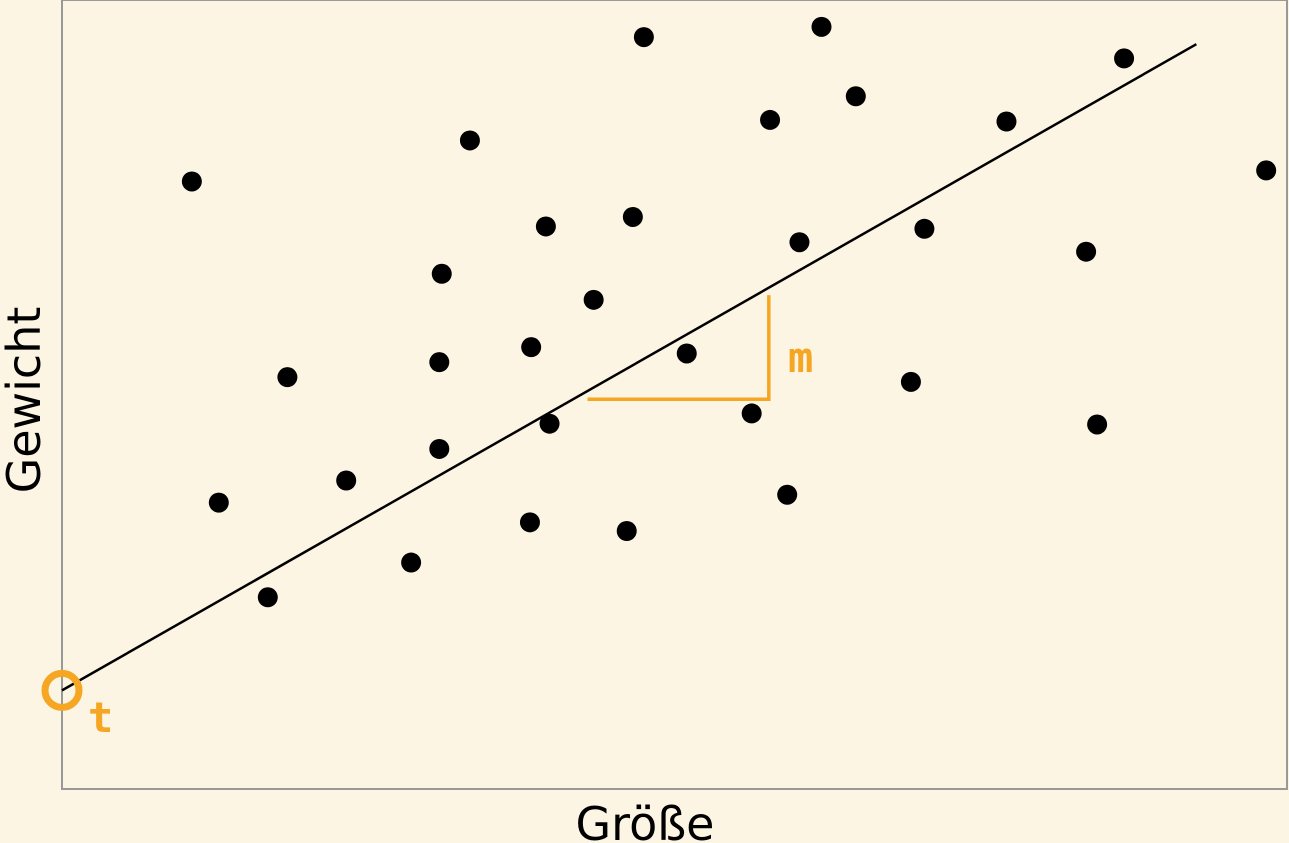  Describe the element at coordinates (62, 690) in the screenshot. I see `intercept-marker` at that location.